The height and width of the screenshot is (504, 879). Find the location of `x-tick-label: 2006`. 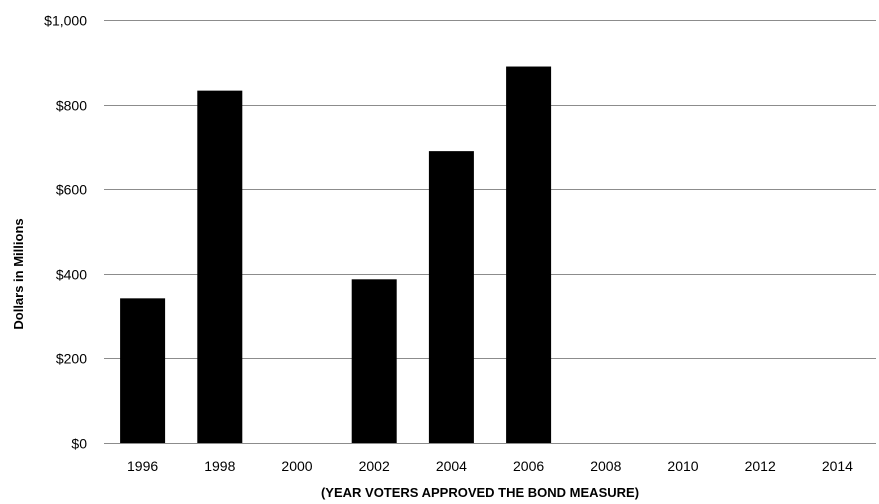

x-tick-label: 2006 is located at coordinates (528, 466).